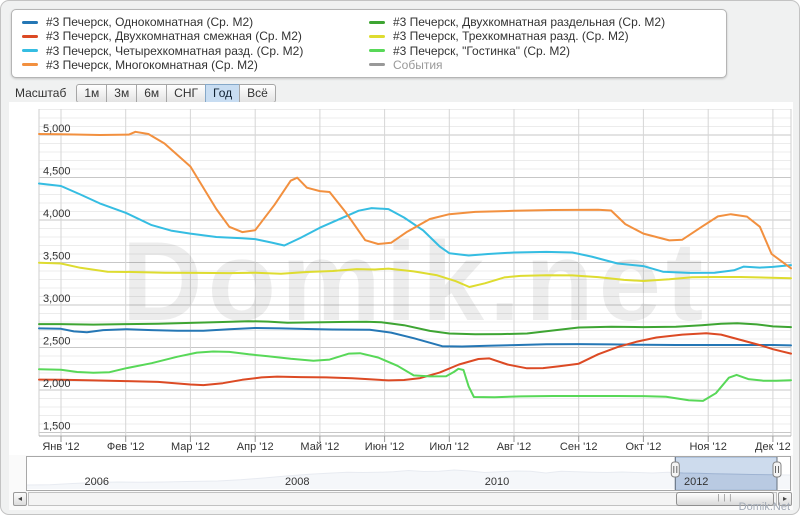 The width and height of the screenshot is (800, 515). Describe the element at coordinates (122, 93) in the screenshot. I see `range-button-1: 3м` at that location.